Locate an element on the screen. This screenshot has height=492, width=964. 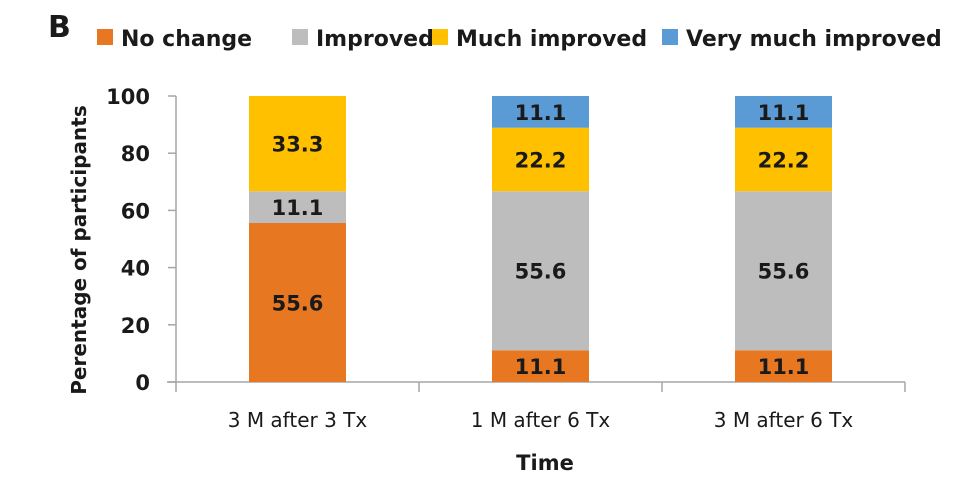
x-tick-label: 3 M after 3 Tx is located at coordinates (298, 420).